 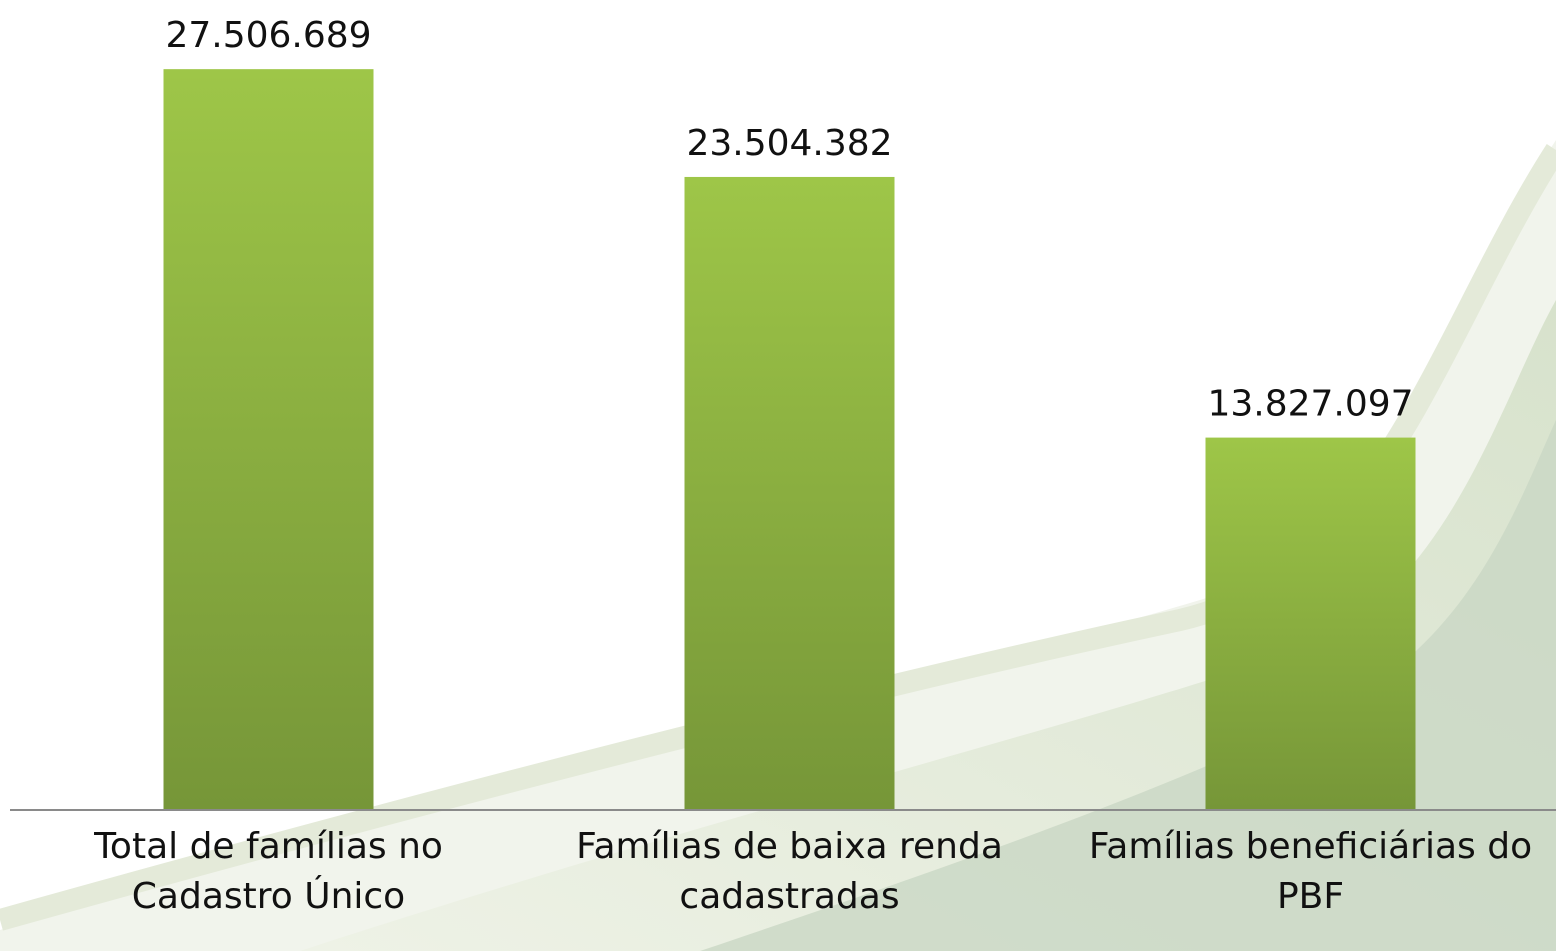 What do you see at coordinates (789, 871) in the screenshot?
I see `x-tick-label: Famílias de baixa renda cadastradas` at bounding box center [789, 871].